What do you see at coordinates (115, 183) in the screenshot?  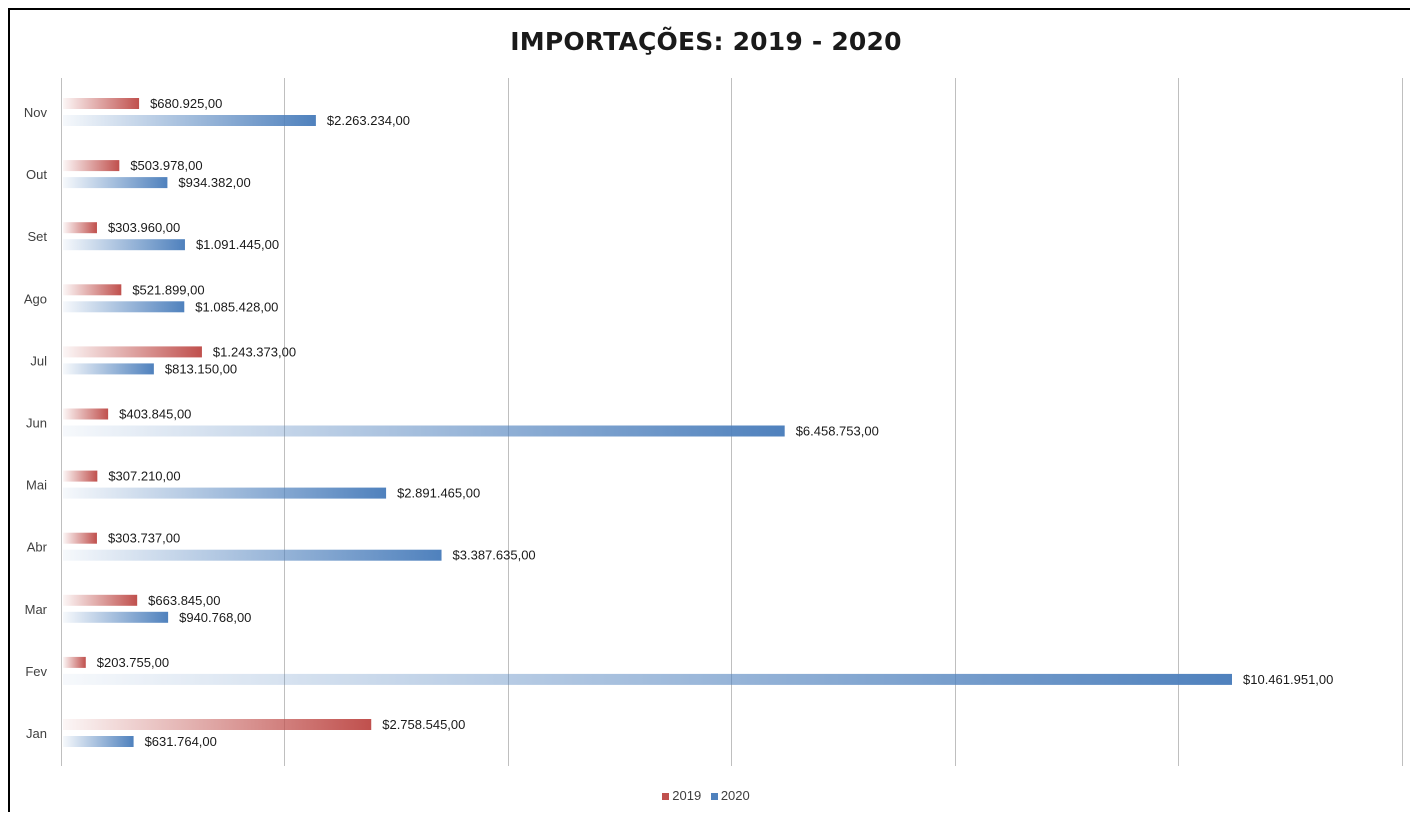 I see `bar-2020-out` at bounding box center [115, 183].